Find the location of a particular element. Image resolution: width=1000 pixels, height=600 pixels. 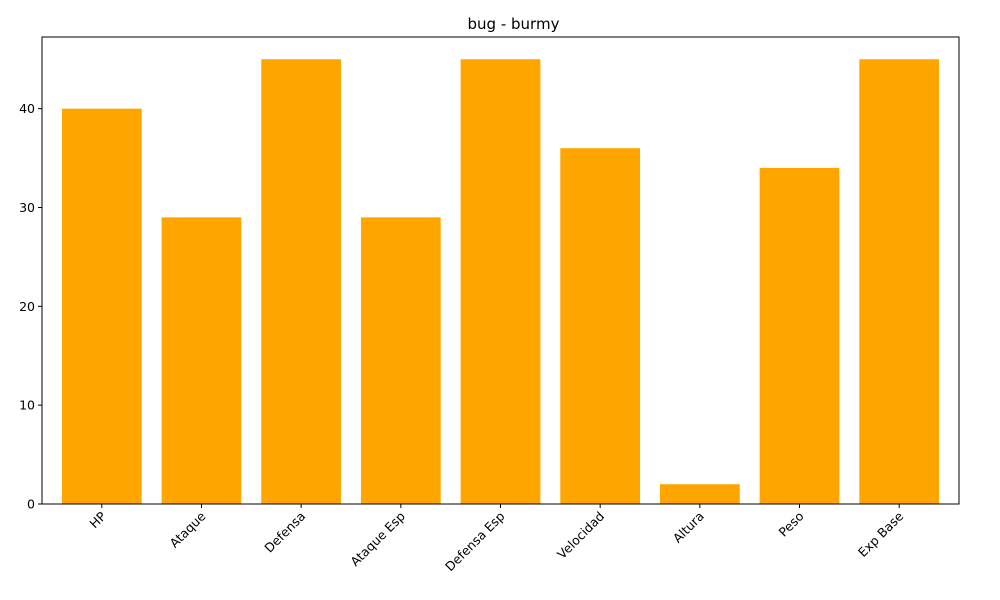

bar-velocidad is located at coordinates (600, 326).